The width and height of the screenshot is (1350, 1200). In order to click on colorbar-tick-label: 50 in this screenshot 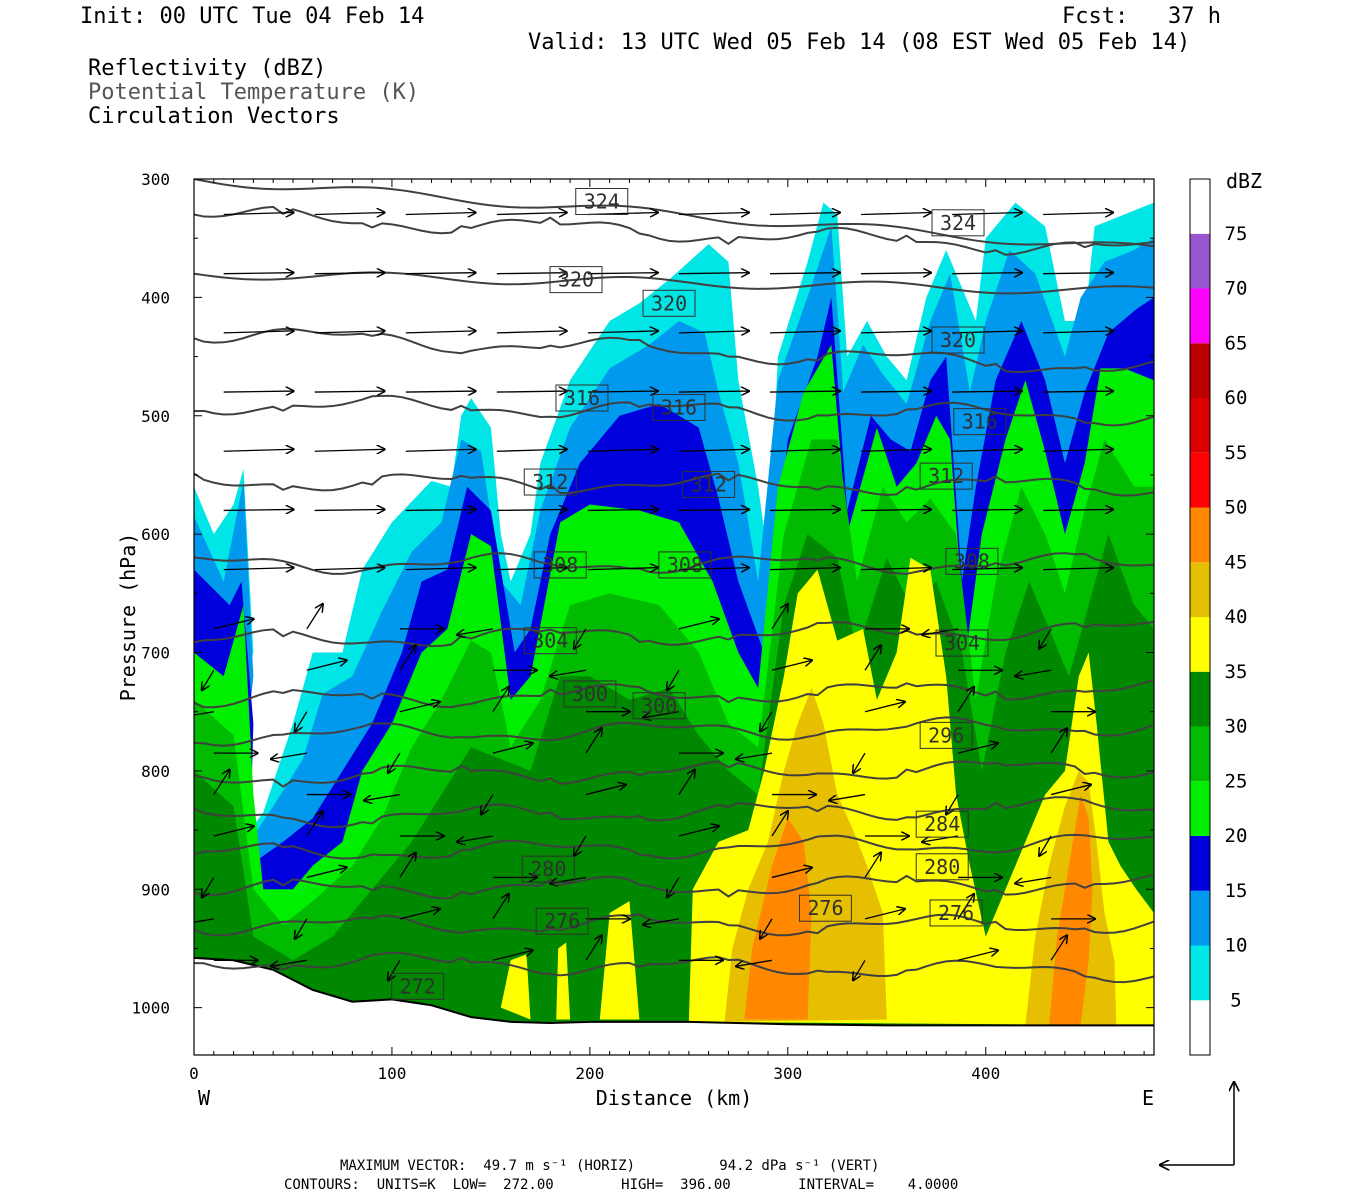, I will do `click(1236, 508)`.